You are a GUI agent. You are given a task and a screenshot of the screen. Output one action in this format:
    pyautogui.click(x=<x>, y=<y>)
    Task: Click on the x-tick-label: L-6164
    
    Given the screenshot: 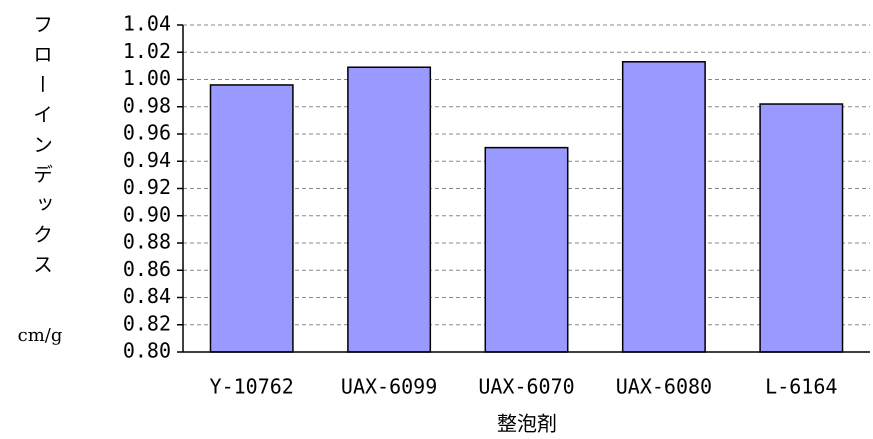 What is the action you would take?
    pyautogui.click(x=801, y=387)
    